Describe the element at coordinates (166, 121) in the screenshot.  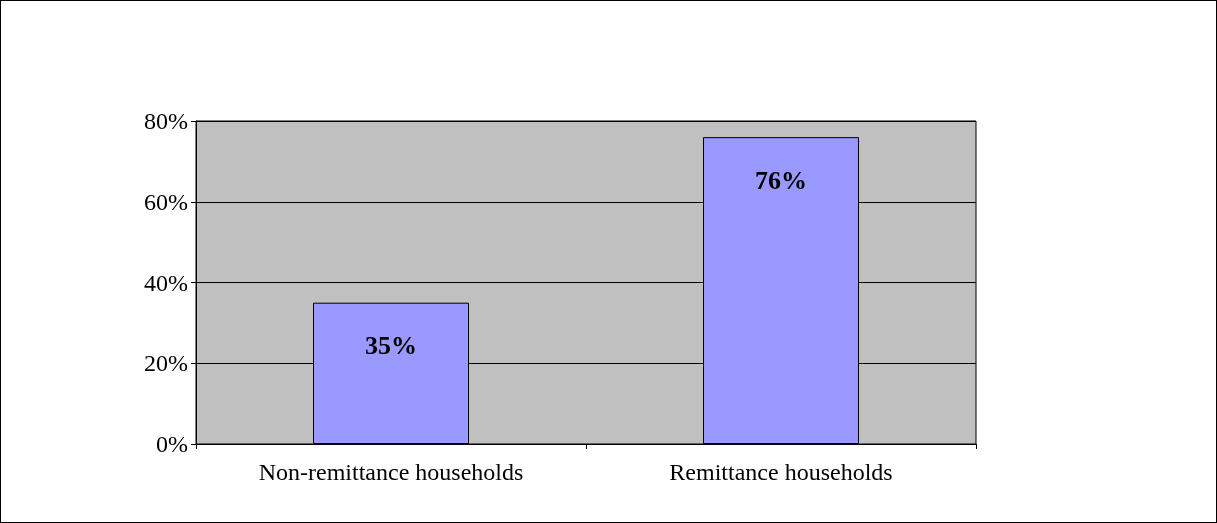
I see `y-tick-label: 80%` at that location.